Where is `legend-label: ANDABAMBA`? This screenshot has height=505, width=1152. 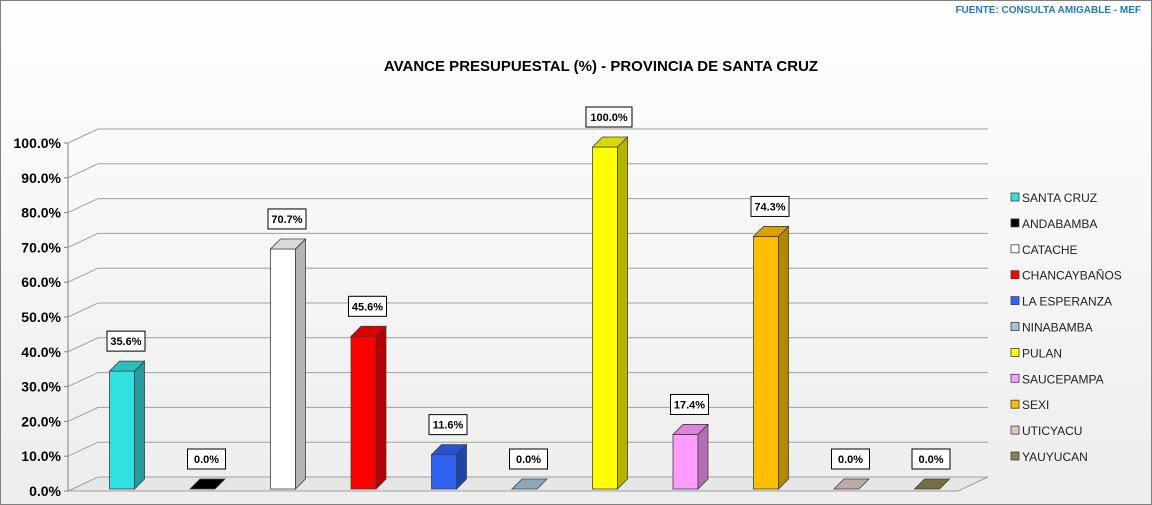
legend-label: ANDABAMBA is located at coordinates (1059, 224).